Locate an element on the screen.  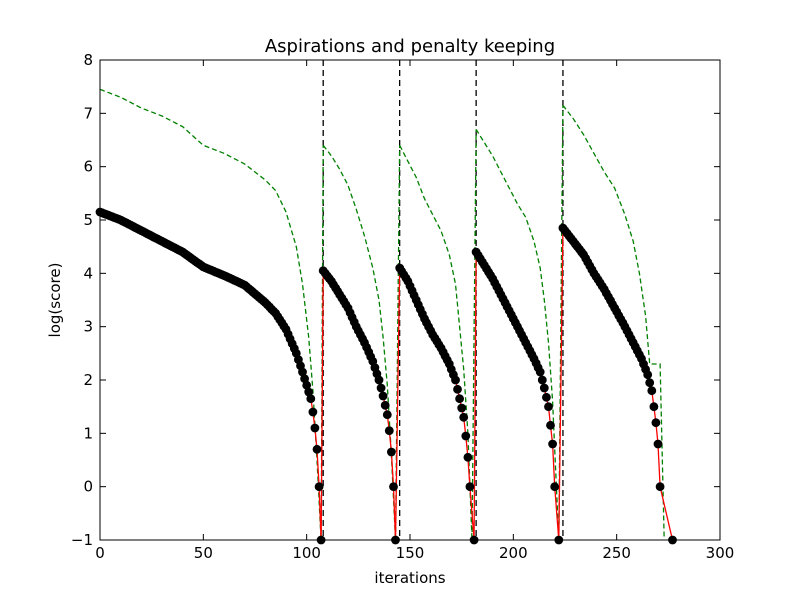
x-tick-label: 0 is located at coordinates (100, 553).